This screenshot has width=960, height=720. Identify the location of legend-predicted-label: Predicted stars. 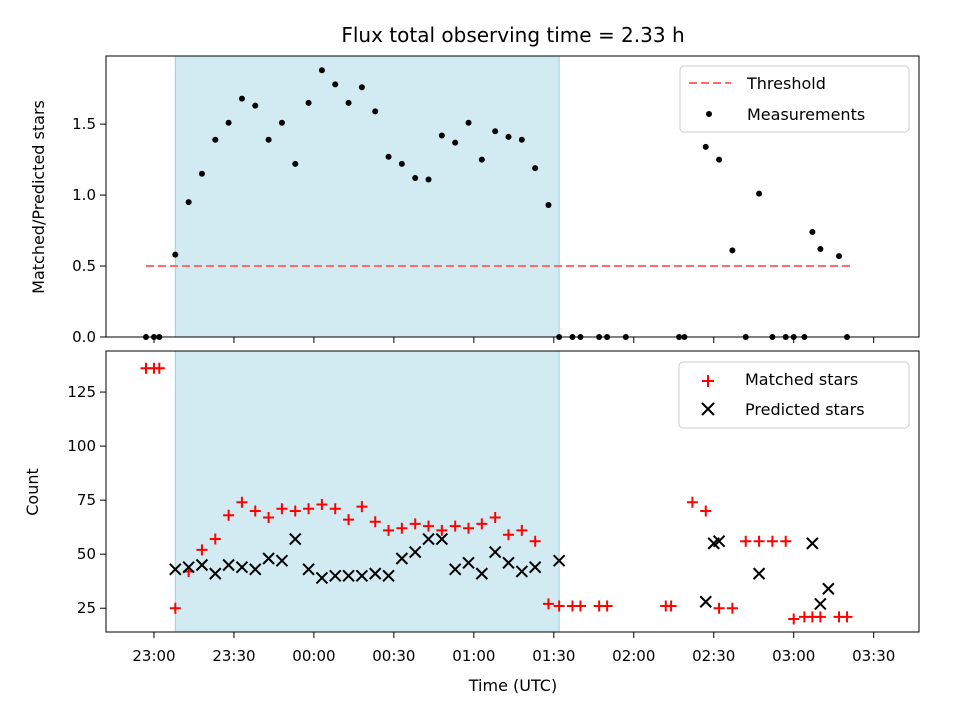
(805, 409).